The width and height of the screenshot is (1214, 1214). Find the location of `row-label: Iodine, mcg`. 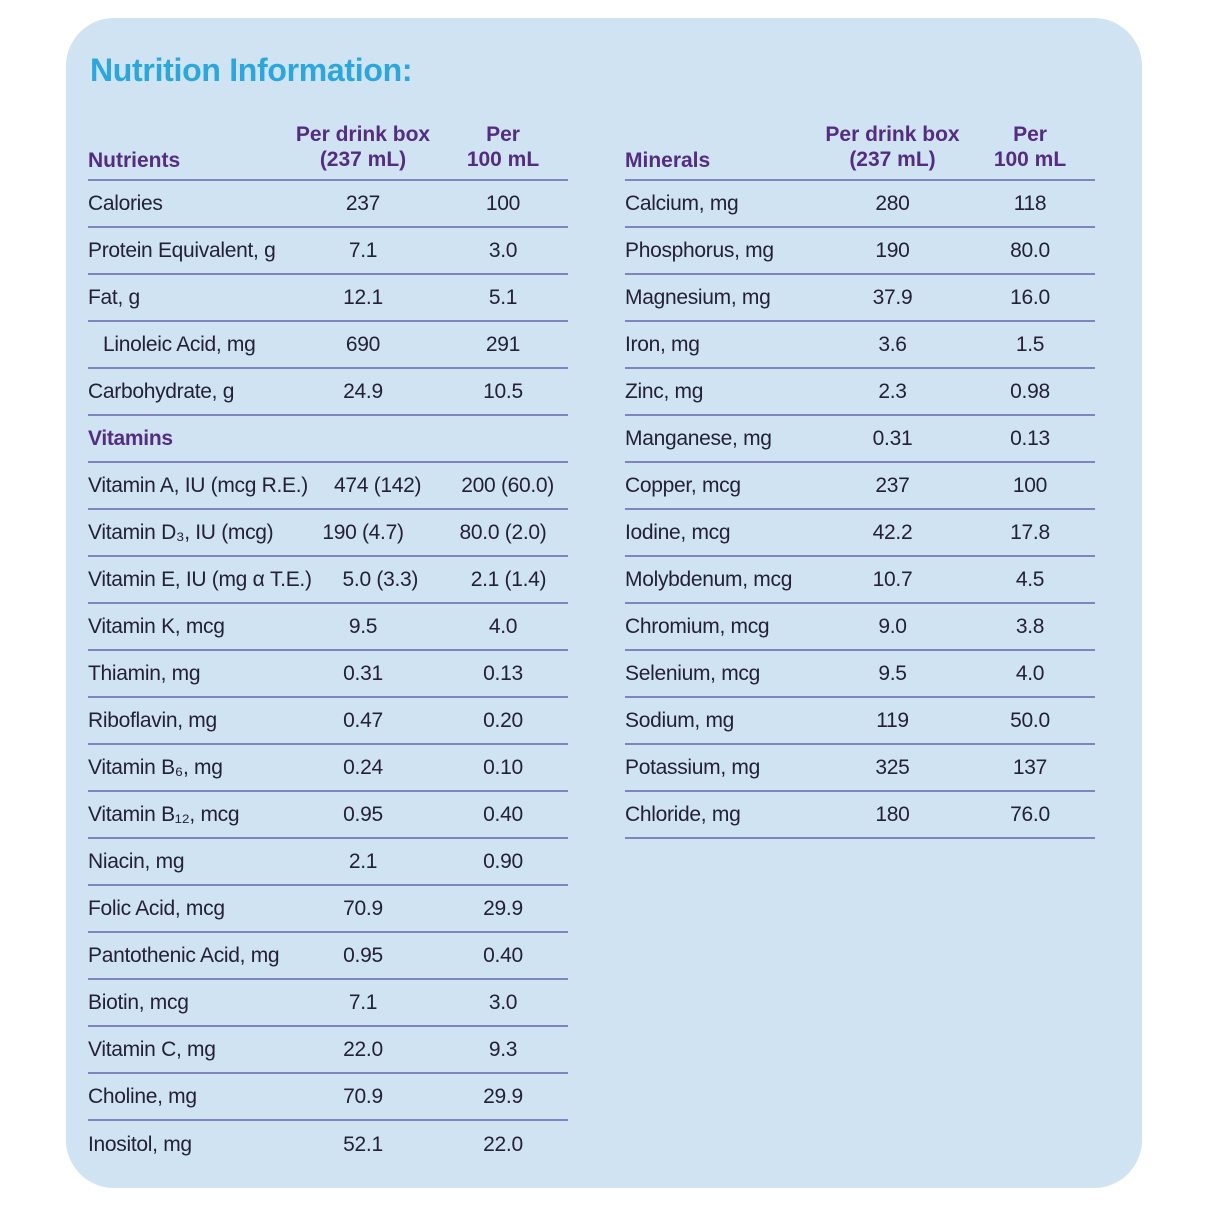

row-label: Iodine, mcg is located at coordinates (678, 532).